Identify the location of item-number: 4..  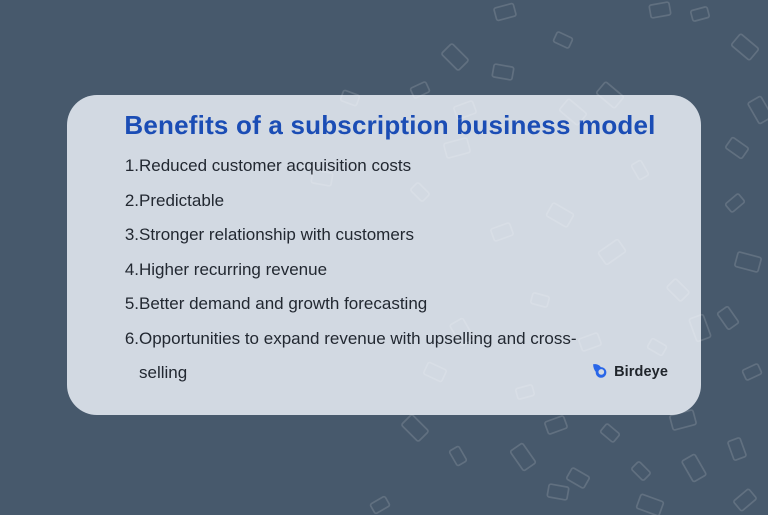
(131, 269).